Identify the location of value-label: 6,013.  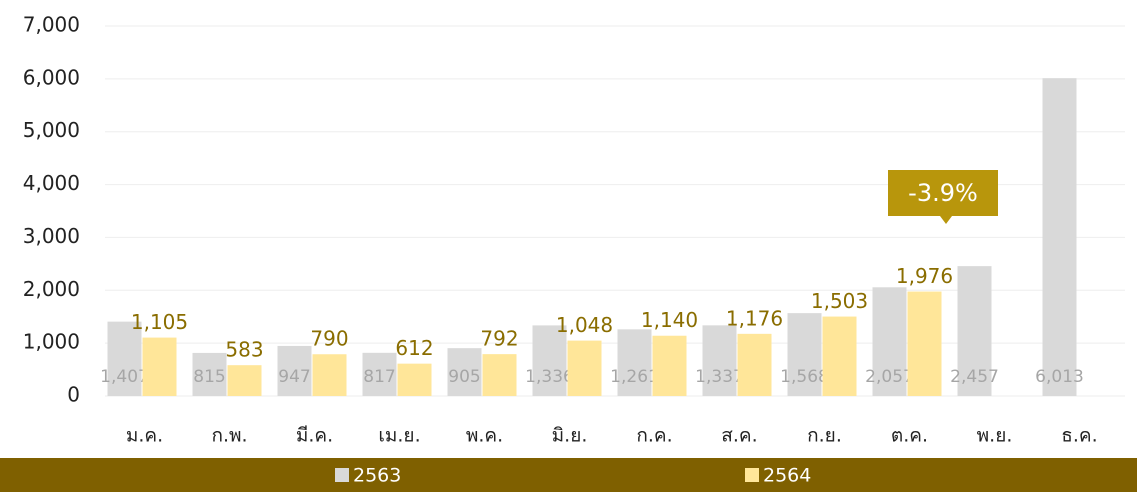
(1059, 377).